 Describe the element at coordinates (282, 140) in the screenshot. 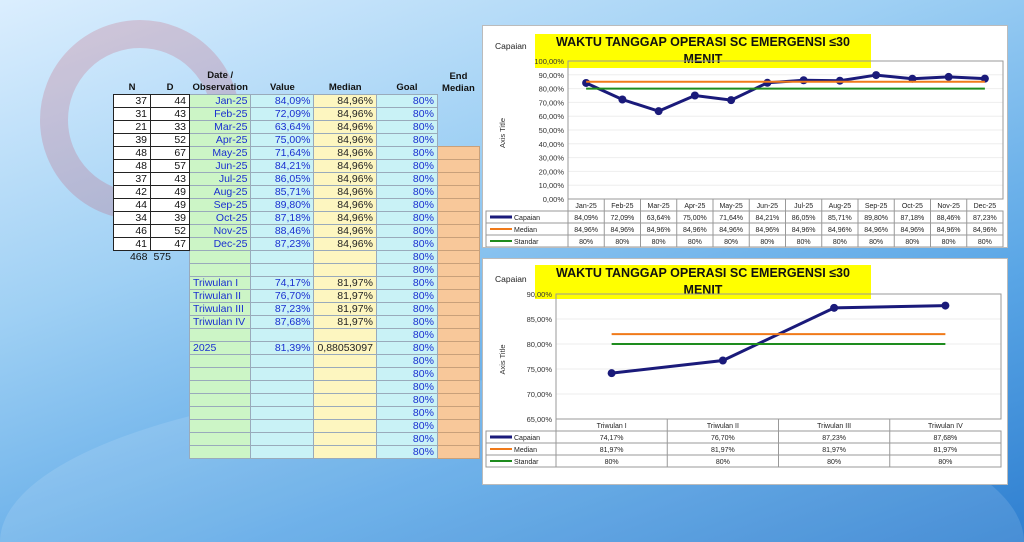

I see `value-cell: 75,00%` at that location.